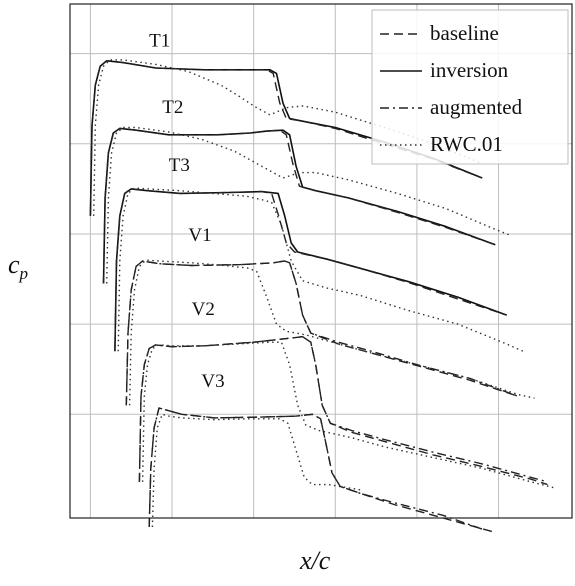 This screenshot has width=575, height=586. Describe the element at coordinates (24, 274) in the screenshot. I see `y-axis-label-sub: p` at that location.